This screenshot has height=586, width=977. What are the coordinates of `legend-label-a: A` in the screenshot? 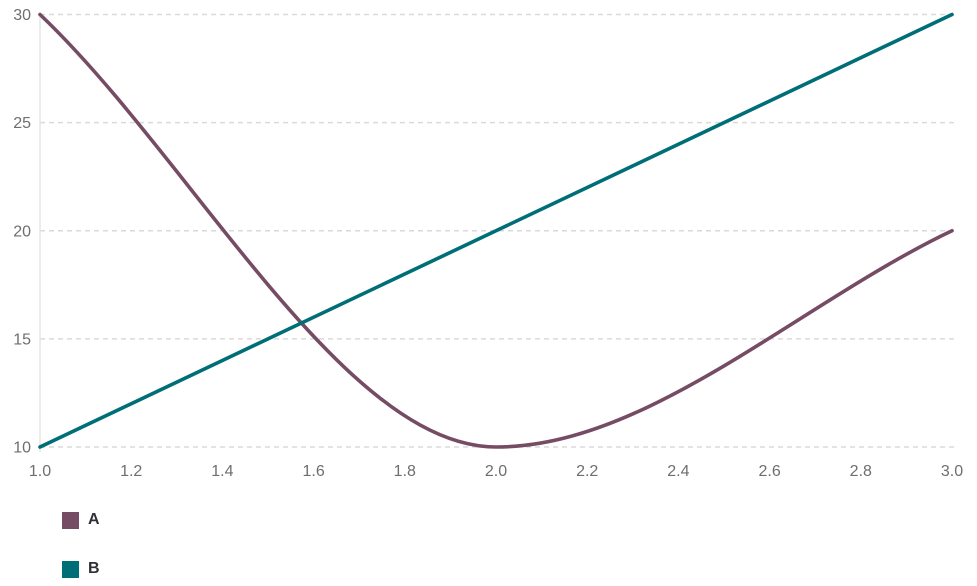 It's located at (94, 519).